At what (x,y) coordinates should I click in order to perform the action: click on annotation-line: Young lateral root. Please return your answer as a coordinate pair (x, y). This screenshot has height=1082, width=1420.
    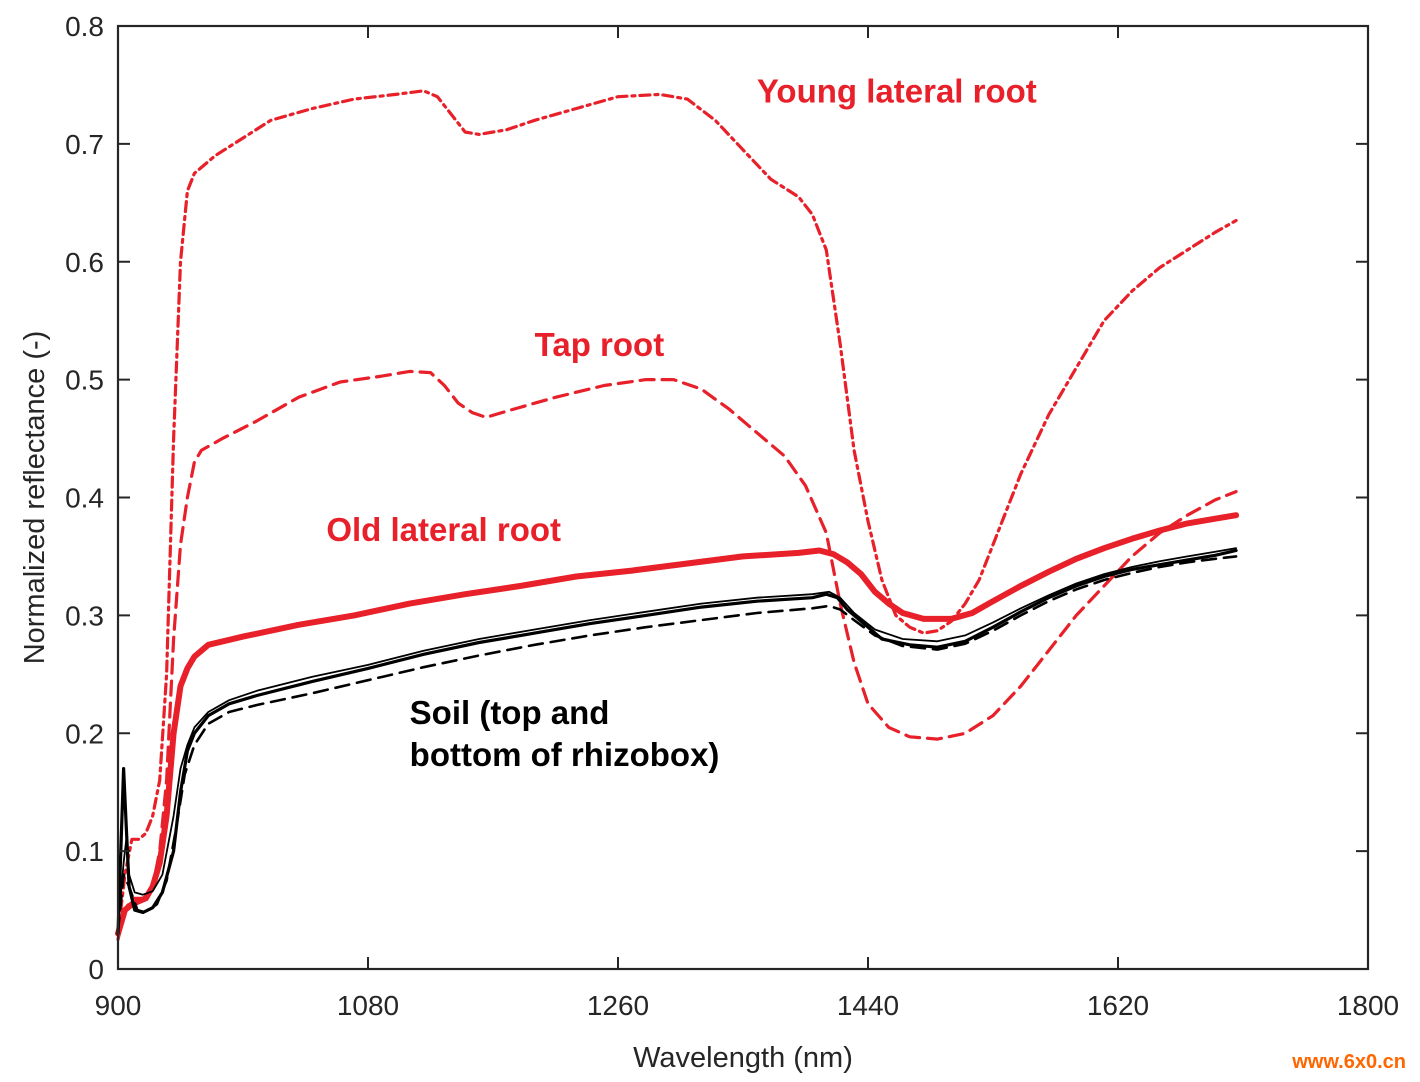
    Looking at the image, I should click on (897, 91).